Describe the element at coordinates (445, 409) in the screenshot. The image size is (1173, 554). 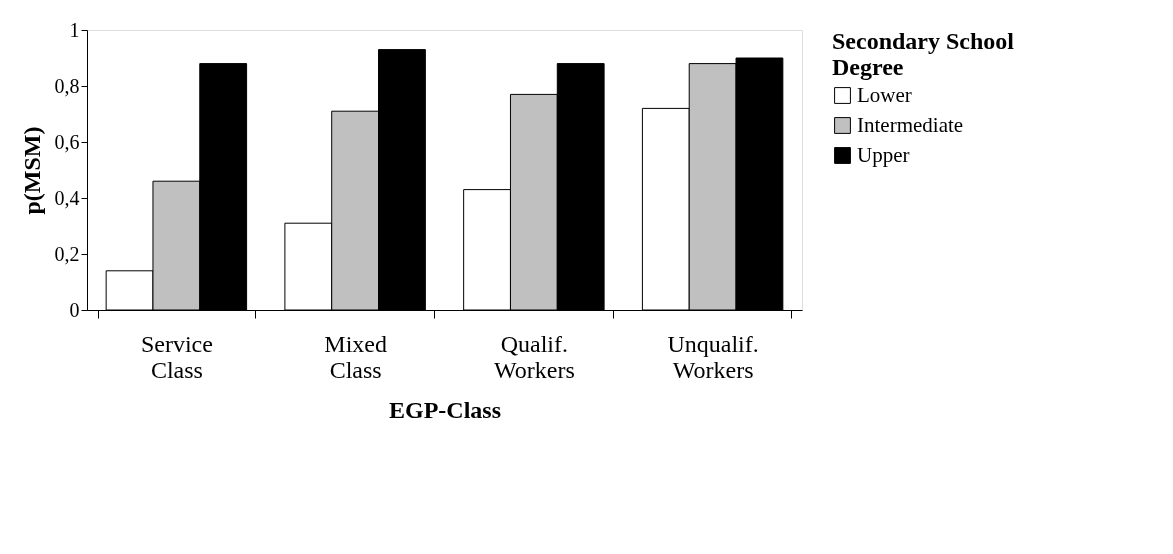
I see `x-axis-title: EGP-Class` at that location.